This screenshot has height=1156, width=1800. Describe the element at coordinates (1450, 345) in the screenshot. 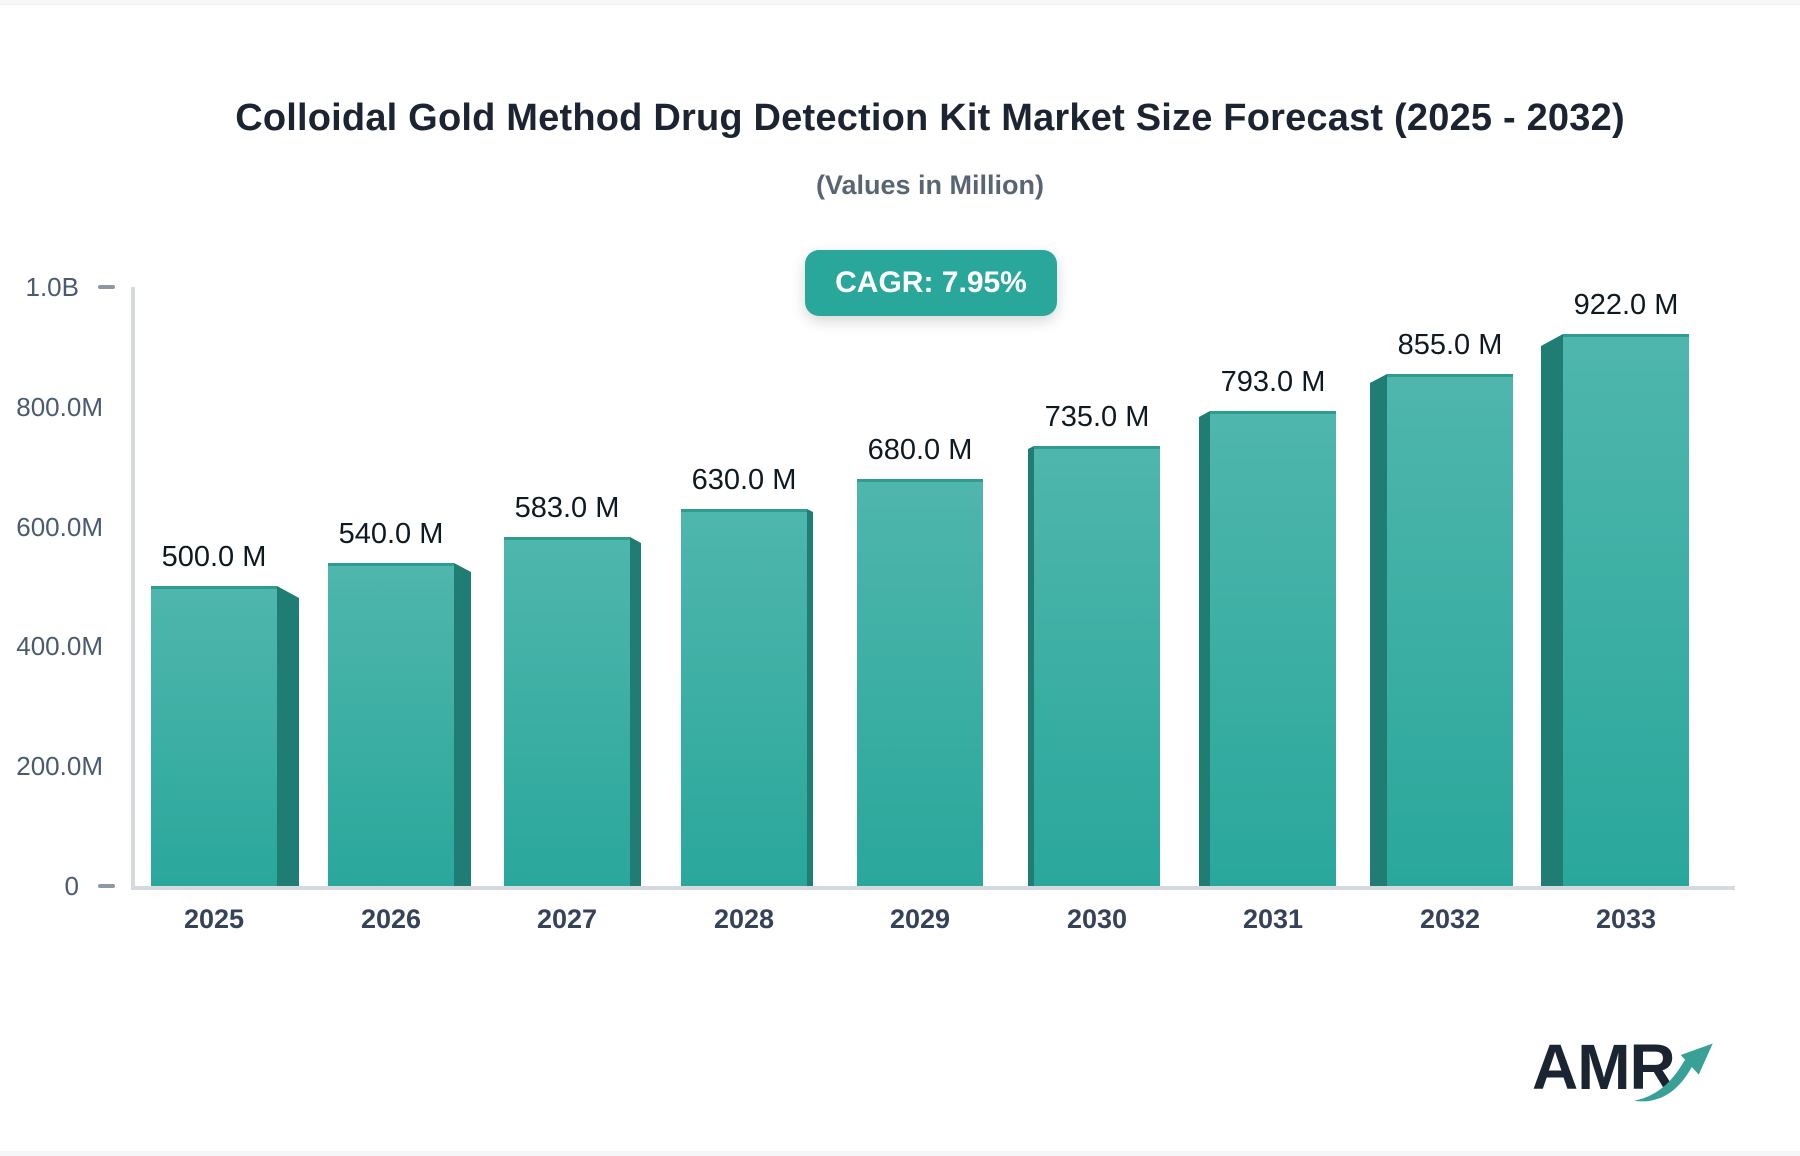

I see `bar-value-label: 855.0 M` at that location.